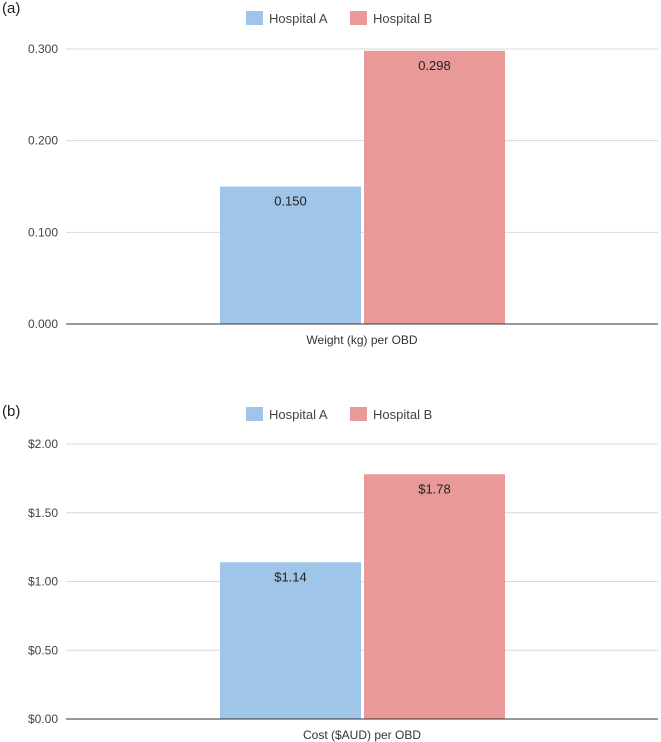  What do you see at coordinates (43, 232) in the screenshot?
I see `y-tick-label: 0.100` at bounding box center [43, 232].